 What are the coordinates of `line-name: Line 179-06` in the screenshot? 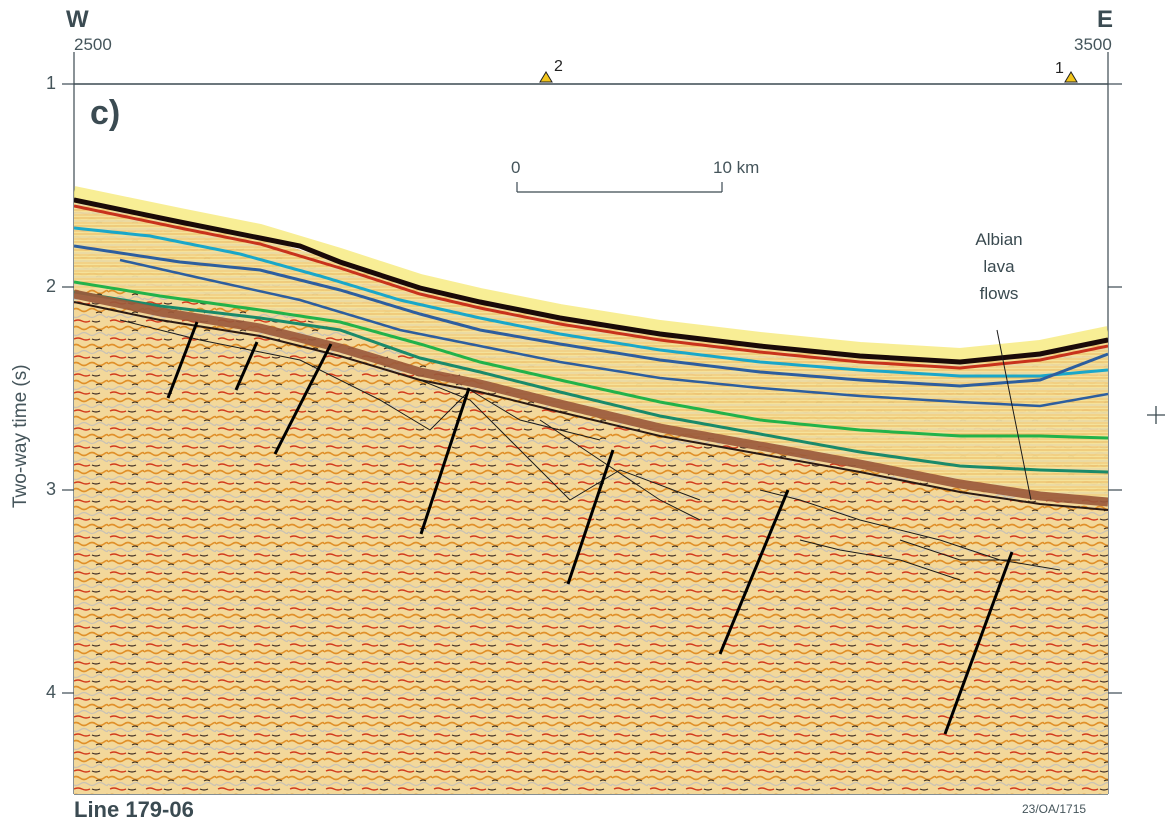 It's located at (134, 809).